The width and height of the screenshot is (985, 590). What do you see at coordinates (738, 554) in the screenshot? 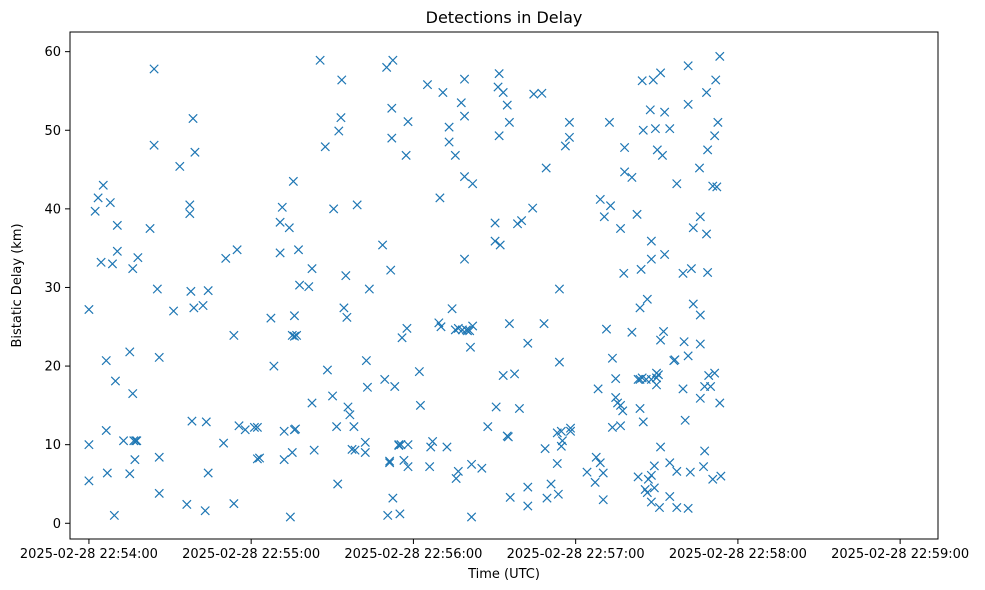
I see `x-tick-label-4: 2025-02-28 22:58:00` at bounding box center [738, 554].